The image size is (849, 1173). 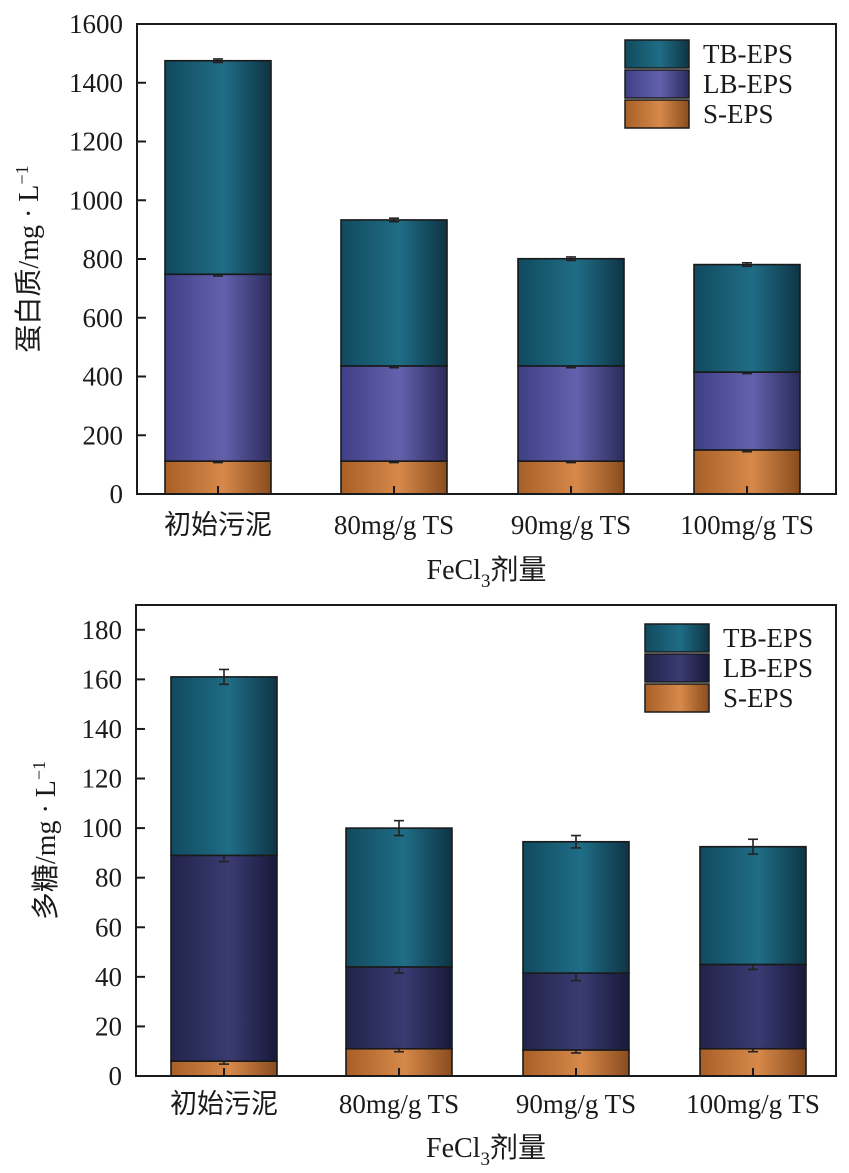 I want to click on y-tick-label: 140, so click(x=102, y=729).